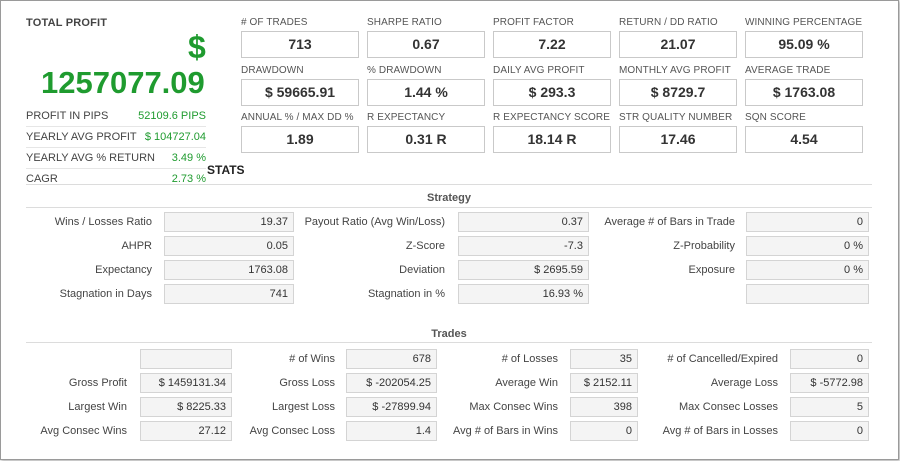 The height and width of the screenshot is (461, 900). Describe the element at coordinates (426, 44) in the screenshot. I see `metric-value: 0.67` at that location.